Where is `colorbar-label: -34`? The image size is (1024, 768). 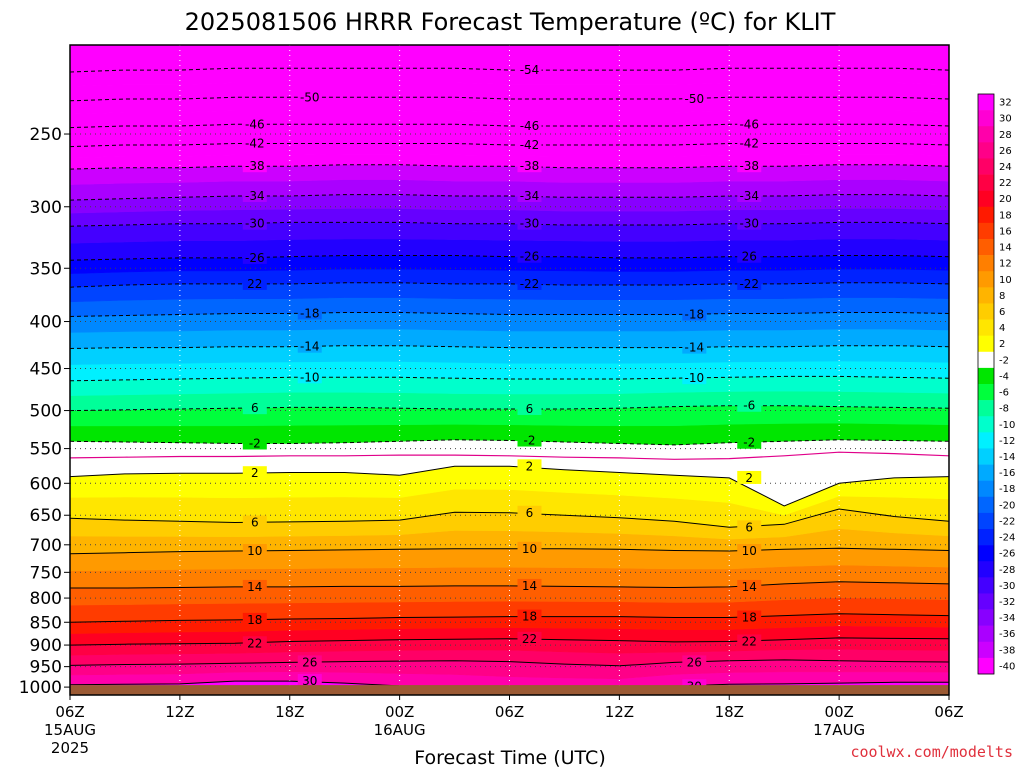
colorbar-label: -34 is located at coordinates (1007, 618).